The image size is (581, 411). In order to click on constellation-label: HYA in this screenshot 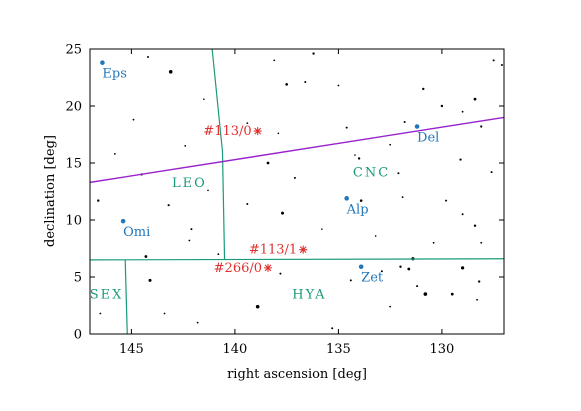, I will do `click(309, 295)`.